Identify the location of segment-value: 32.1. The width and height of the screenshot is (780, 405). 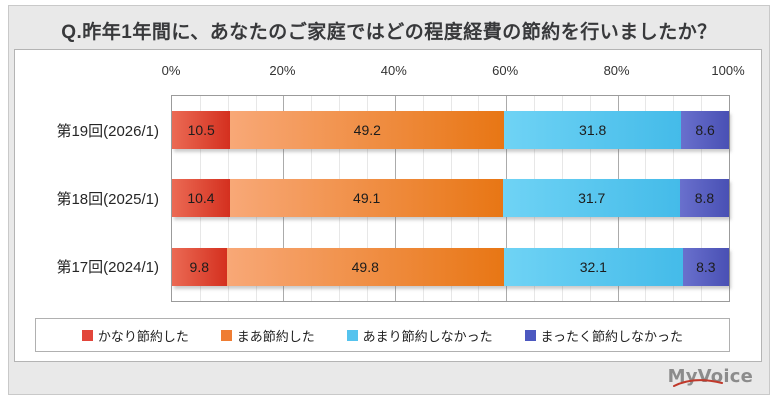
(593, 266).